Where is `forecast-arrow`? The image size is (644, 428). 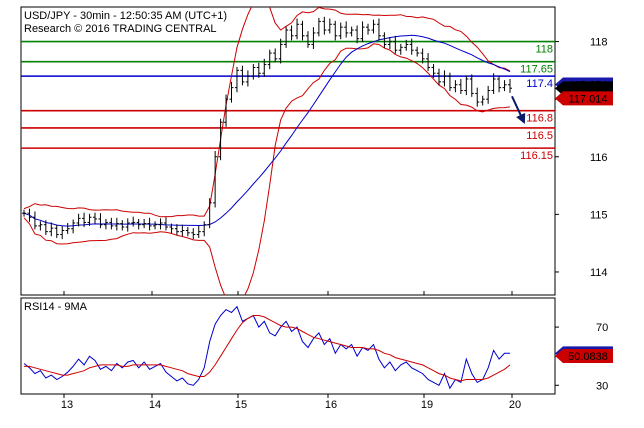
forecast-arrow is located at coordinates (518, 110).